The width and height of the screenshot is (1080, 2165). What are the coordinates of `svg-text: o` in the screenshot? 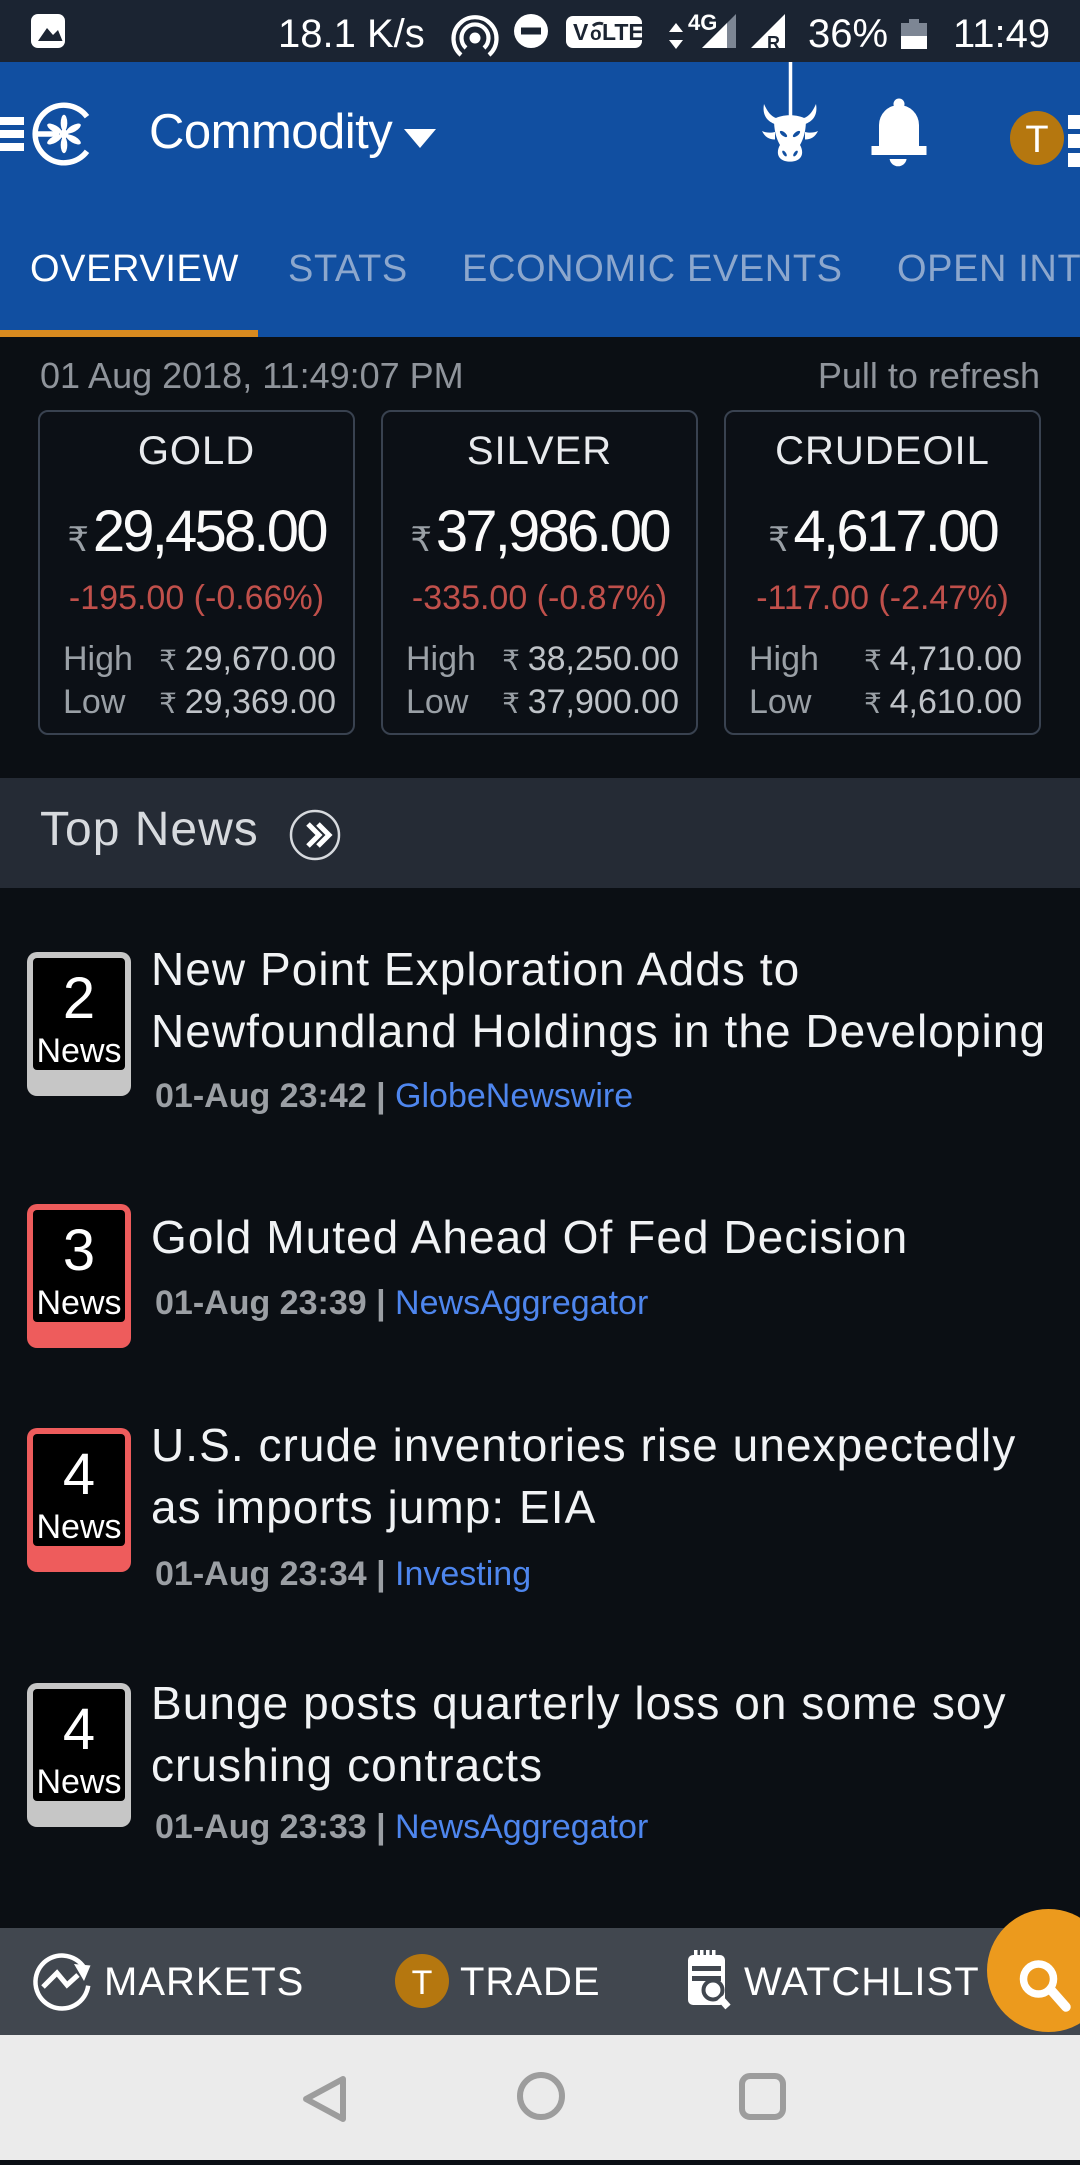 It's located at (596, 34).